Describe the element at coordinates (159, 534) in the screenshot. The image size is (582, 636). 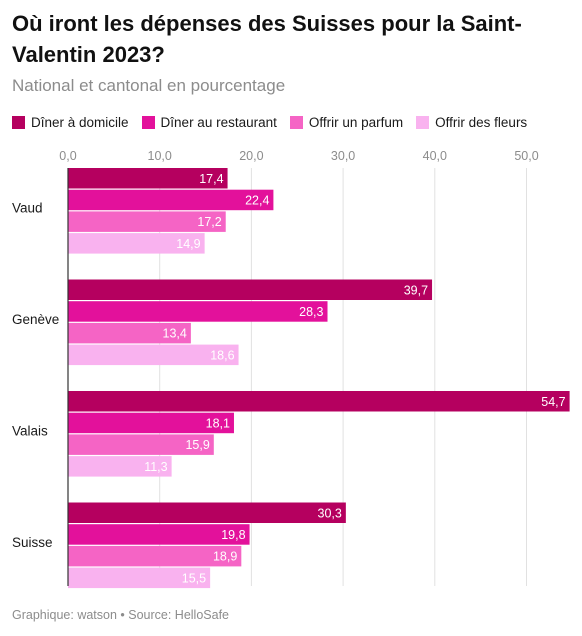
I see `bar-suisse-diner-au-restaurant` at that location.